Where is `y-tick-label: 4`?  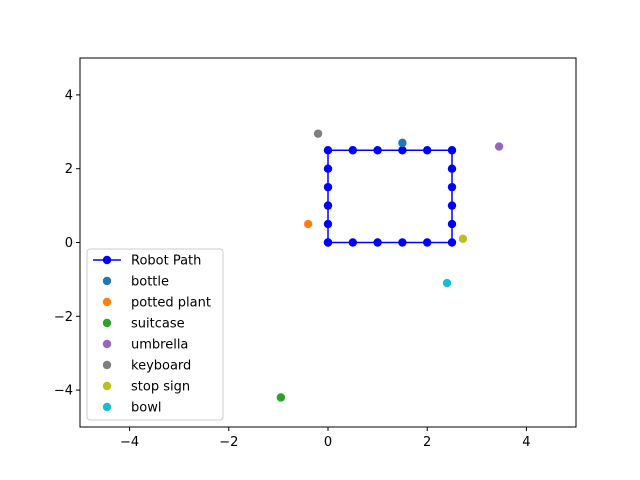
y-tick-label: 4 is located at coordinates (69, 95).